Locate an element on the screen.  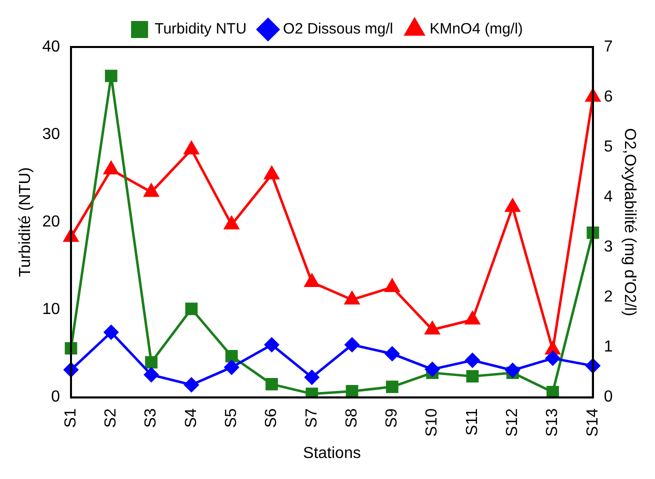
y2-tick-label: 4 is located at coordinates (608, 197).